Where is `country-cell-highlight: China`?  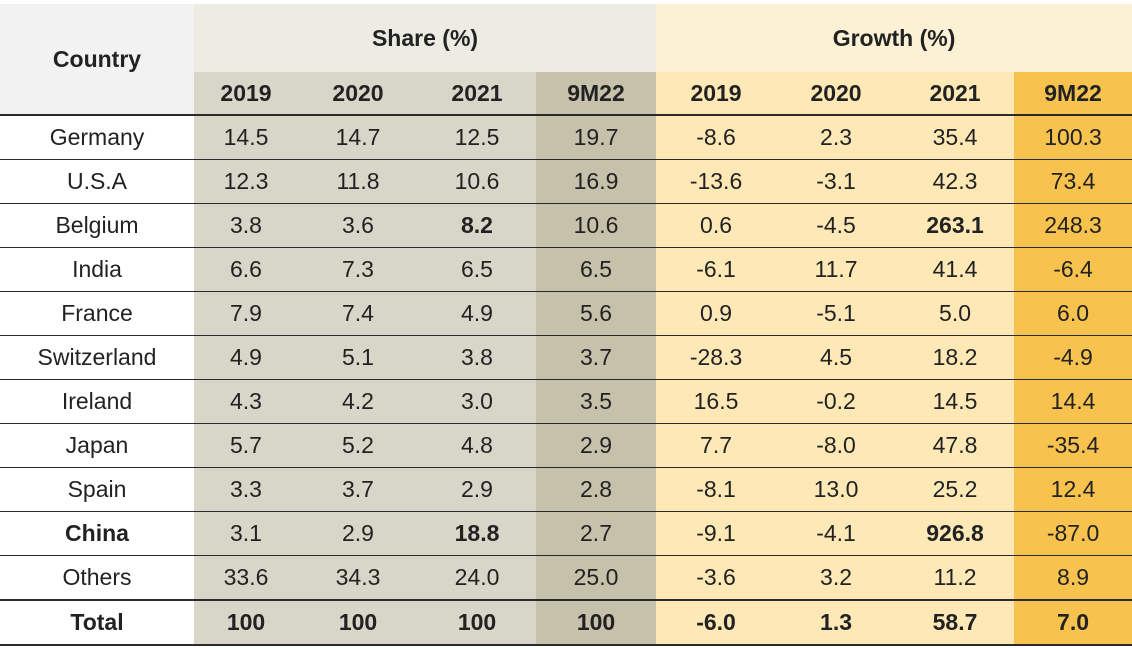
country-cell-highlight: China is located at coordinates (97, 533).